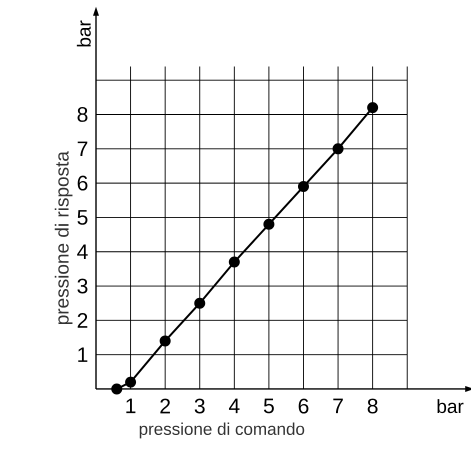 This screenshot has height=470, width=471. I want to click on y-tick-label: 1, so click(83, 354).